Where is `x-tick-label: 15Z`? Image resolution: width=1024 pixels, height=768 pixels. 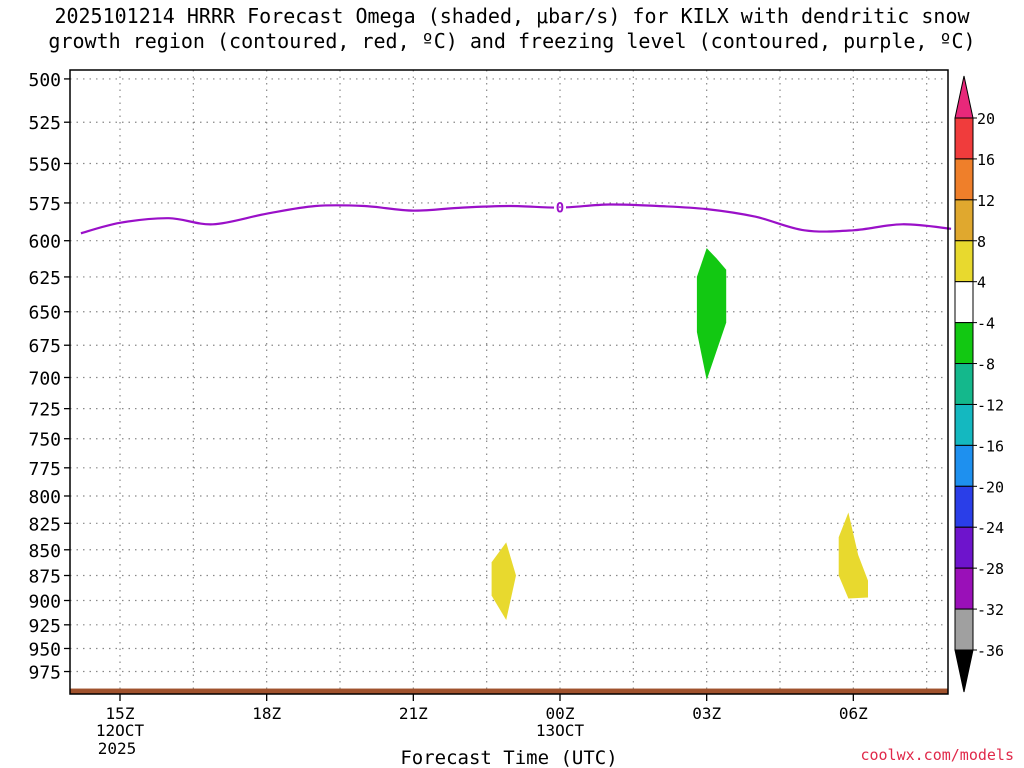 x-tick-label: 15Z is located at coordinates (120, 713).